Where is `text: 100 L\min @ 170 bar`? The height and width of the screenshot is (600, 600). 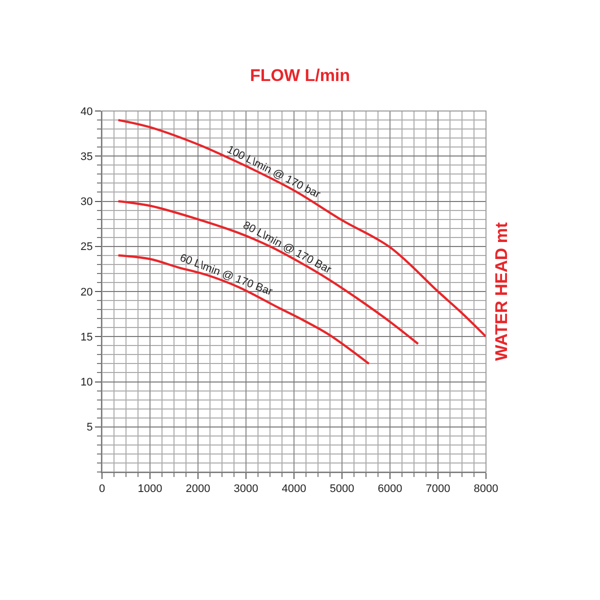
text: 100 L\min @ 170 bar is located at coordinates (273, 173).